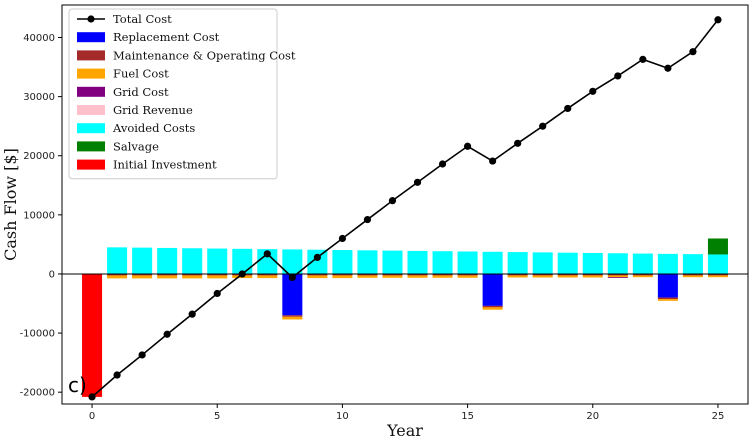  What do you see at coordinates (52, 274) in the screenshot?
I see `y-tick-label: 0` at bounding box center [52, 274].